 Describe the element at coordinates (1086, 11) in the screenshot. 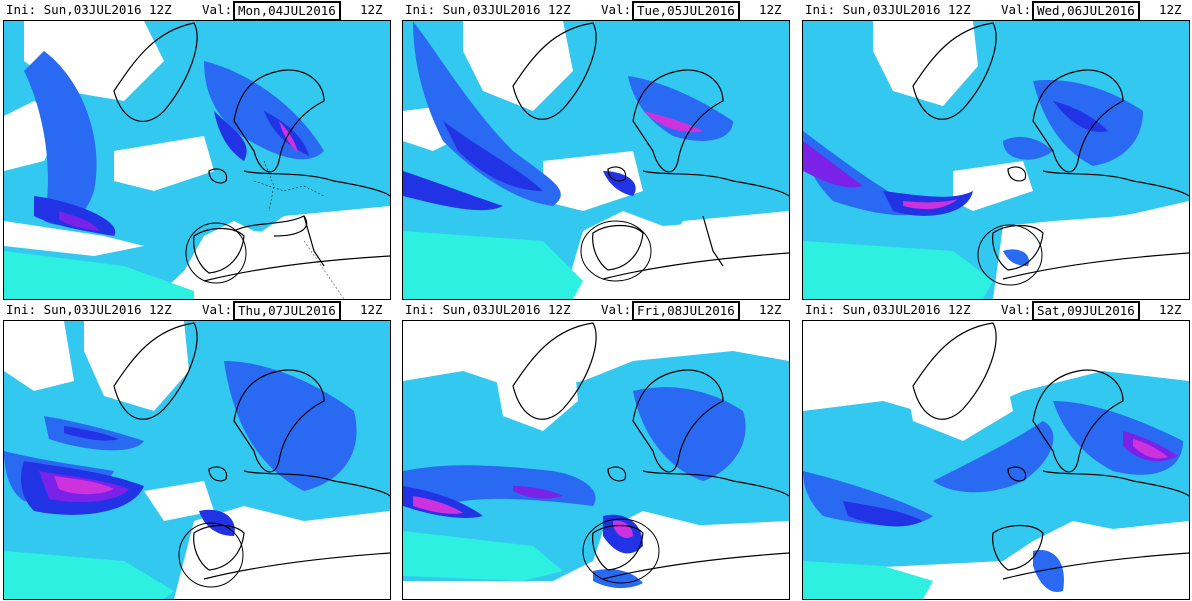

I see `valid-date-box: Wed,06JUL2016` at that location.